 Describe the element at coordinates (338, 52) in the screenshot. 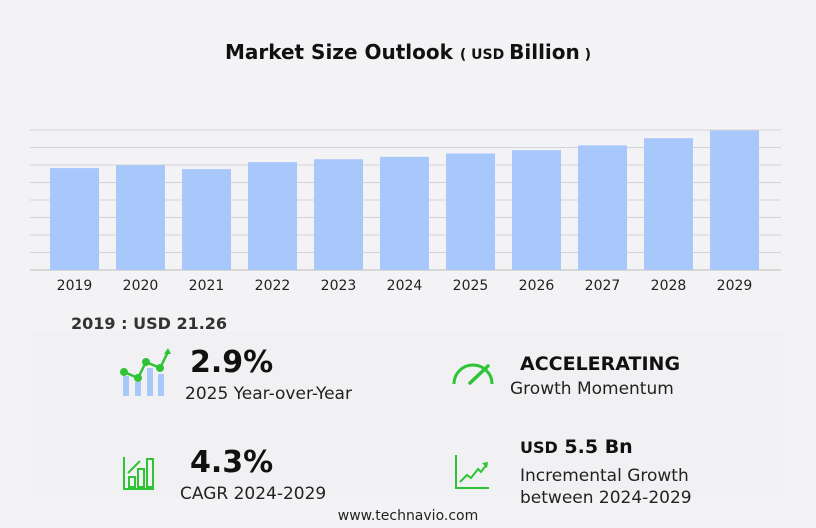

I see `title-text: Market Size Outlook` at that location.